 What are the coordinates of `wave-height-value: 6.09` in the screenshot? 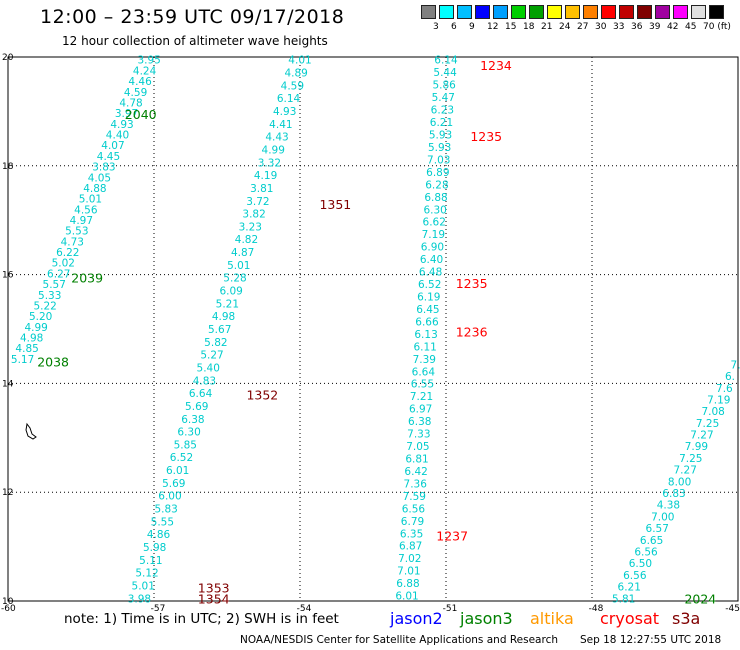 It's located at (230, 292).